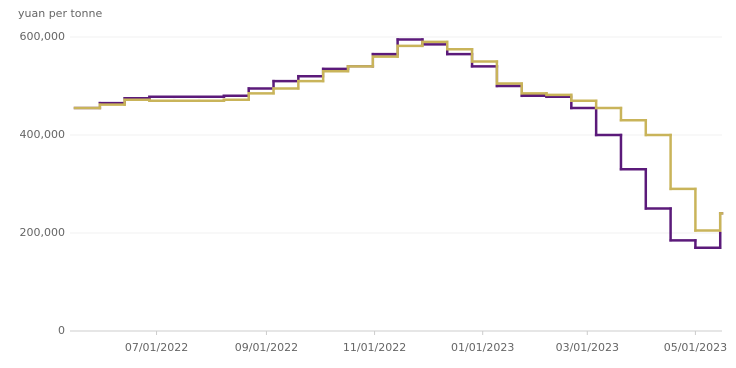 The height and width of the screenshot is (368, 736). I want to click on x-tick-label: 01/01/2023, so click(482, 347).